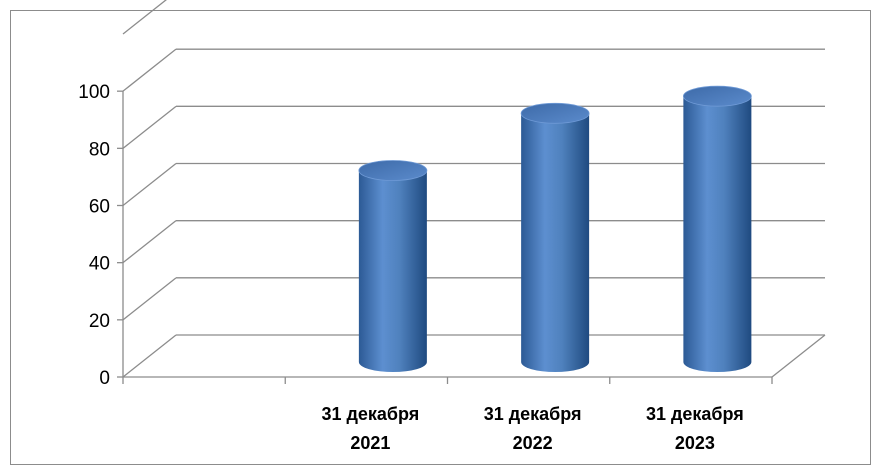  Describe the element at coordinates (798, 356) in the screenshot. I see `floor-right-edge` at that location.